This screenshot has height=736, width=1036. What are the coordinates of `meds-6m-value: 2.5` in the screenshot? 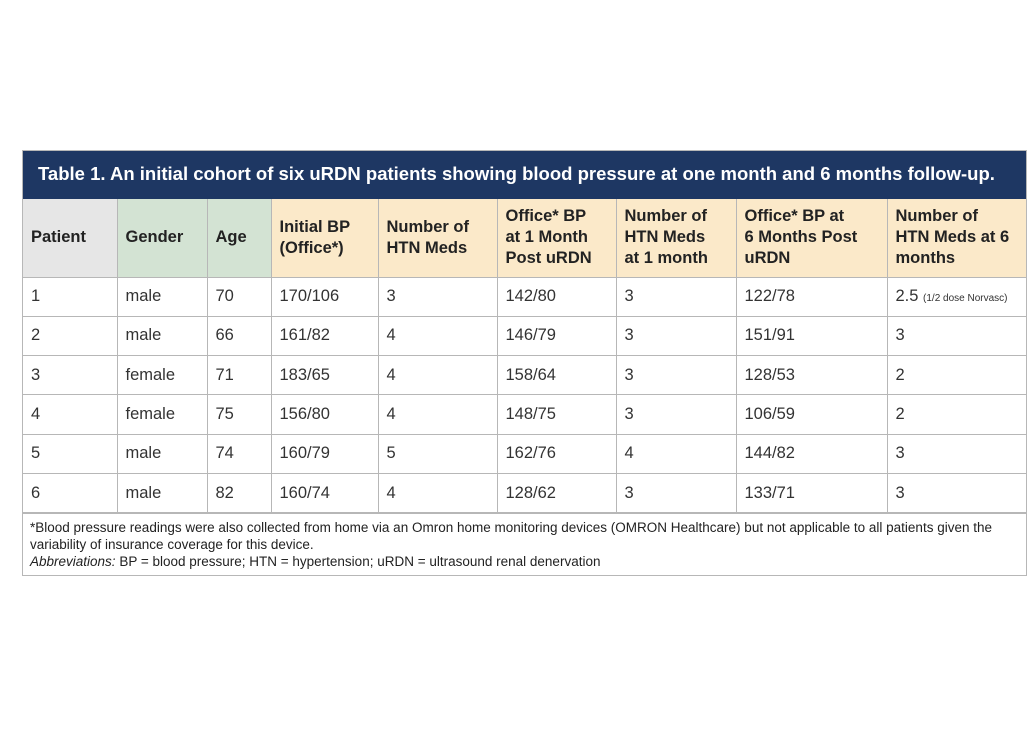 It's located at (907, 296).